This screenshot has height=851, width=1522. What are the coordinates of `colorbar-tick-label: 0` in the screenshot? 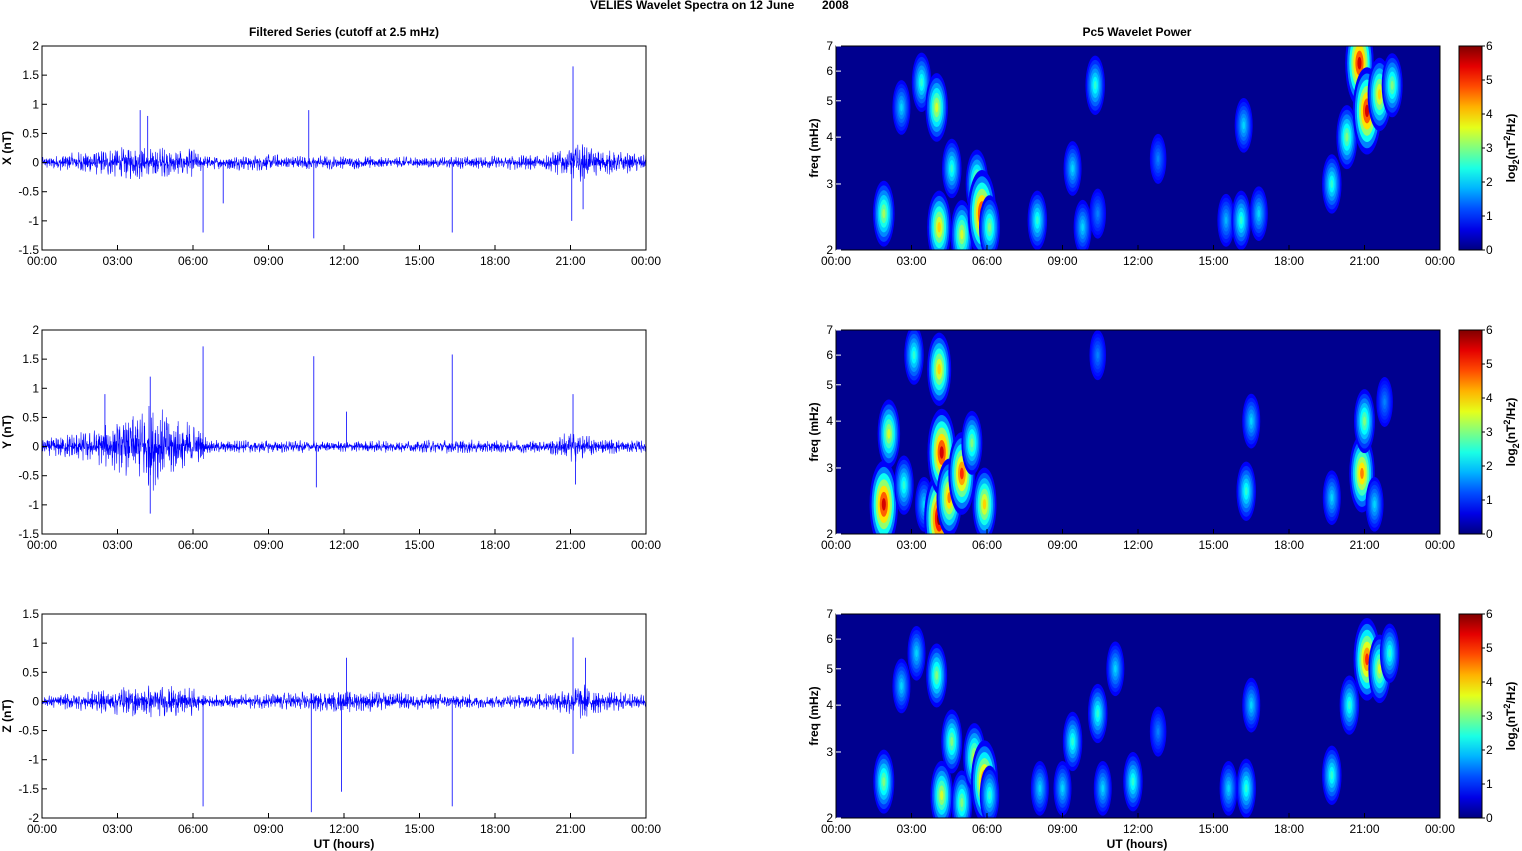 It's located at (1489, 534).